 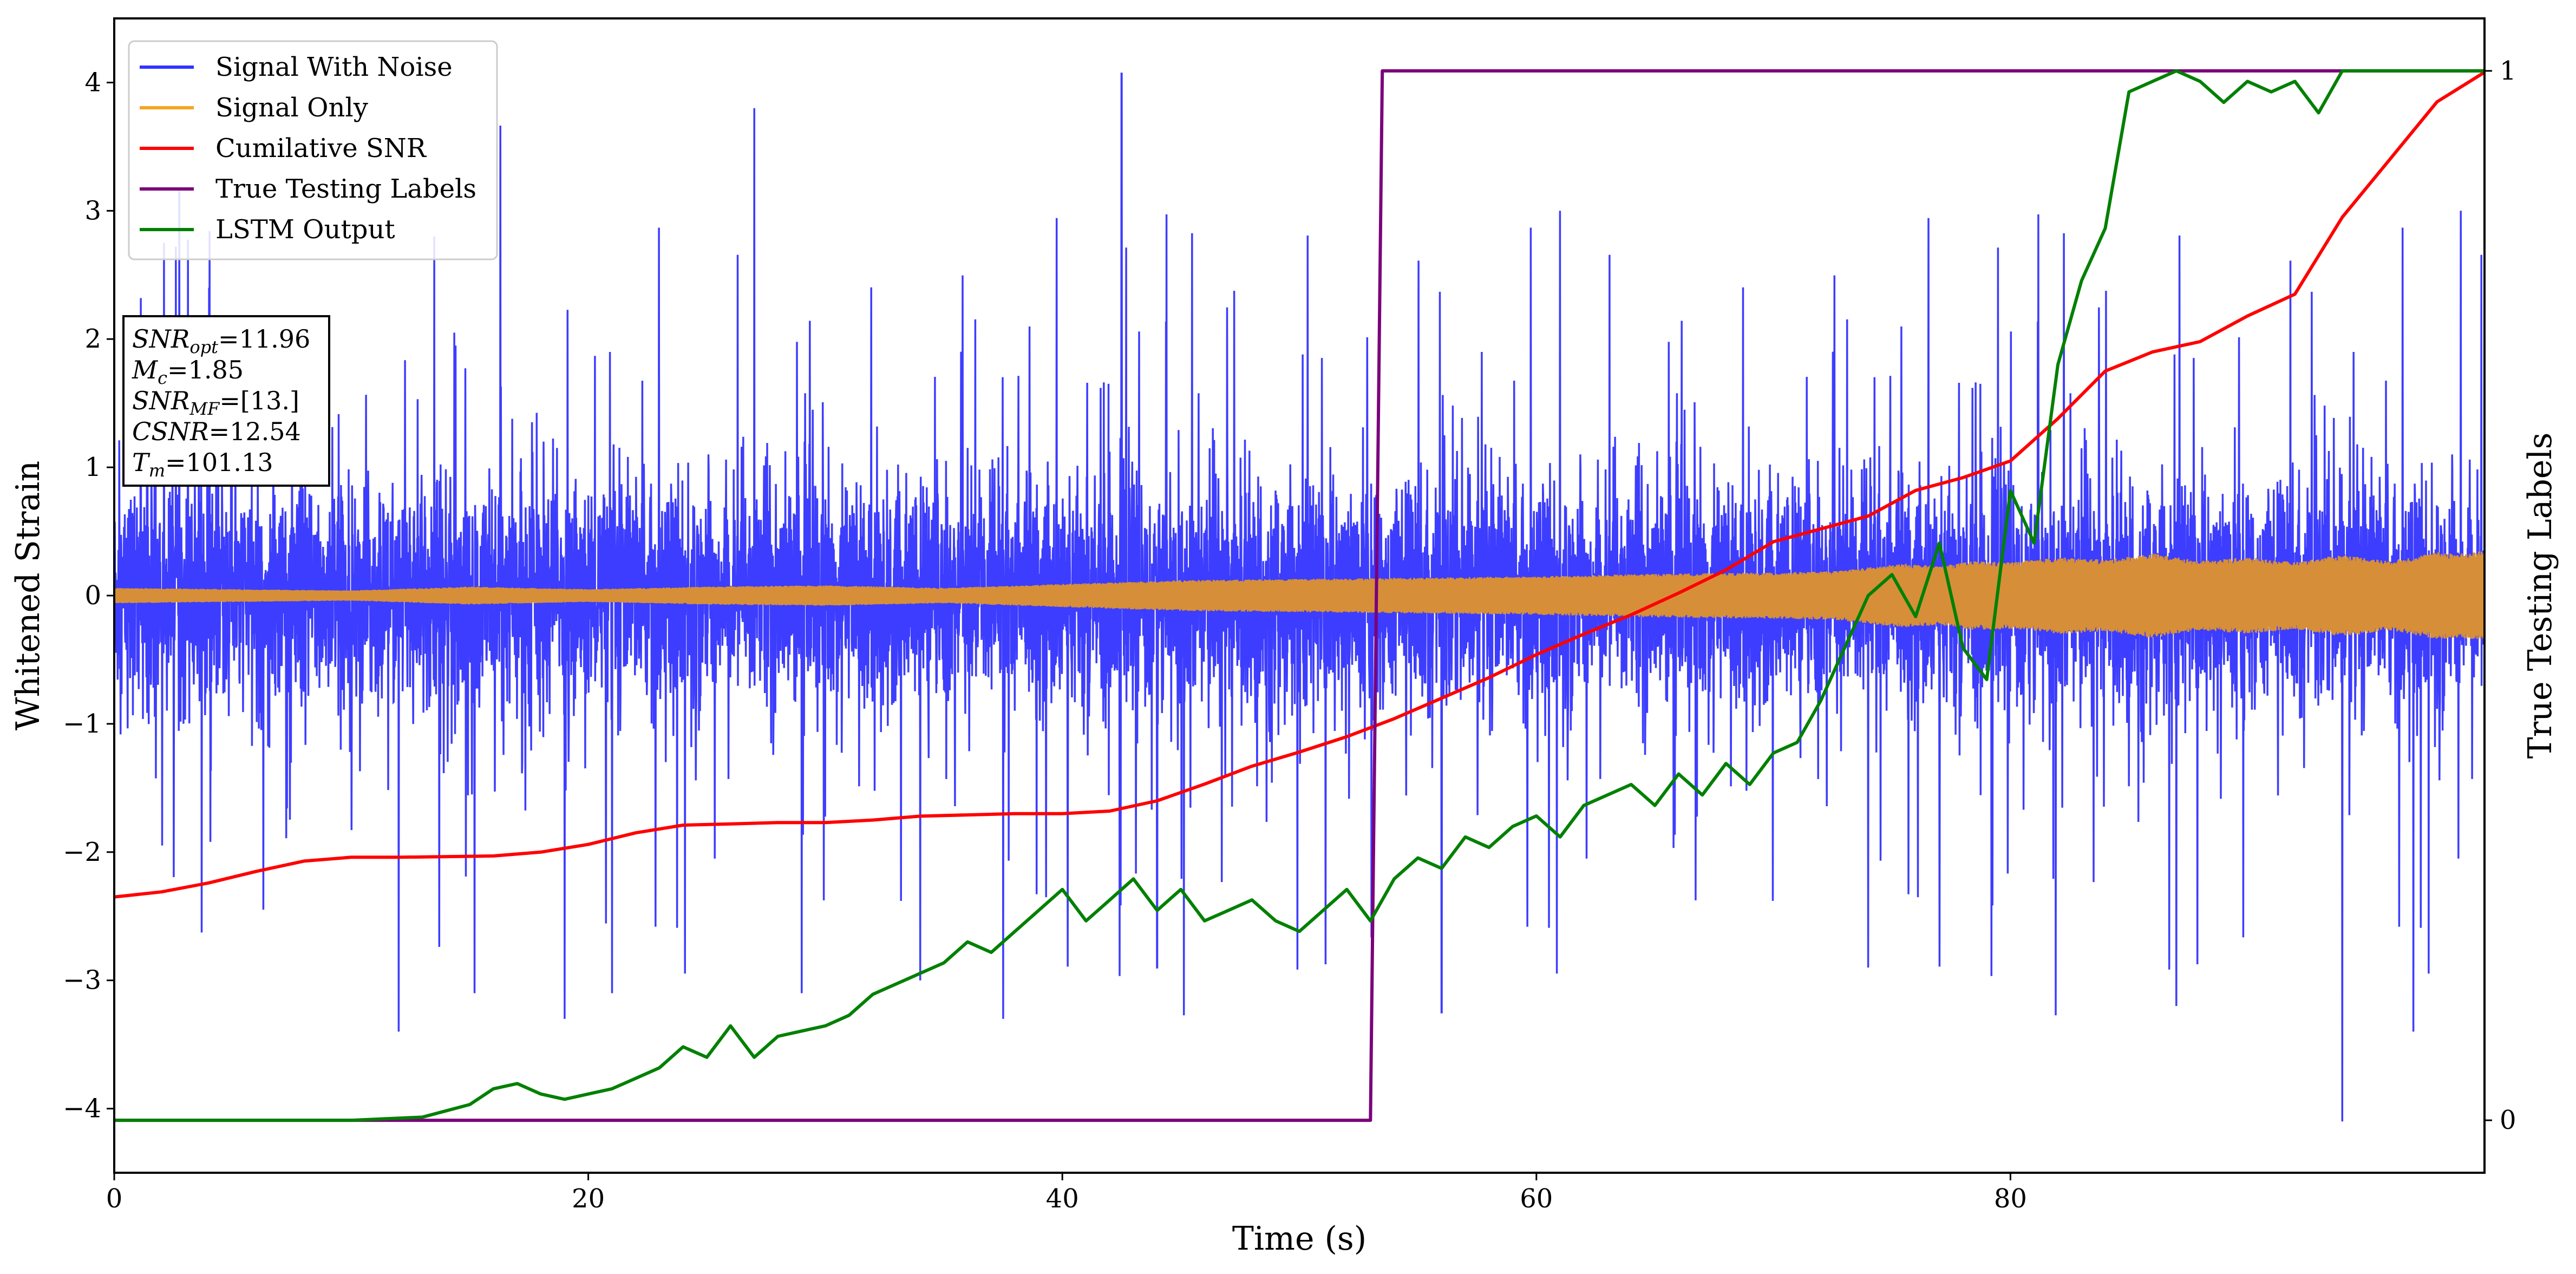 What do you see at coordinates (82, 980) in the screenshot?
I see `y-tick-label: −3` at bounding box center [82, 980].